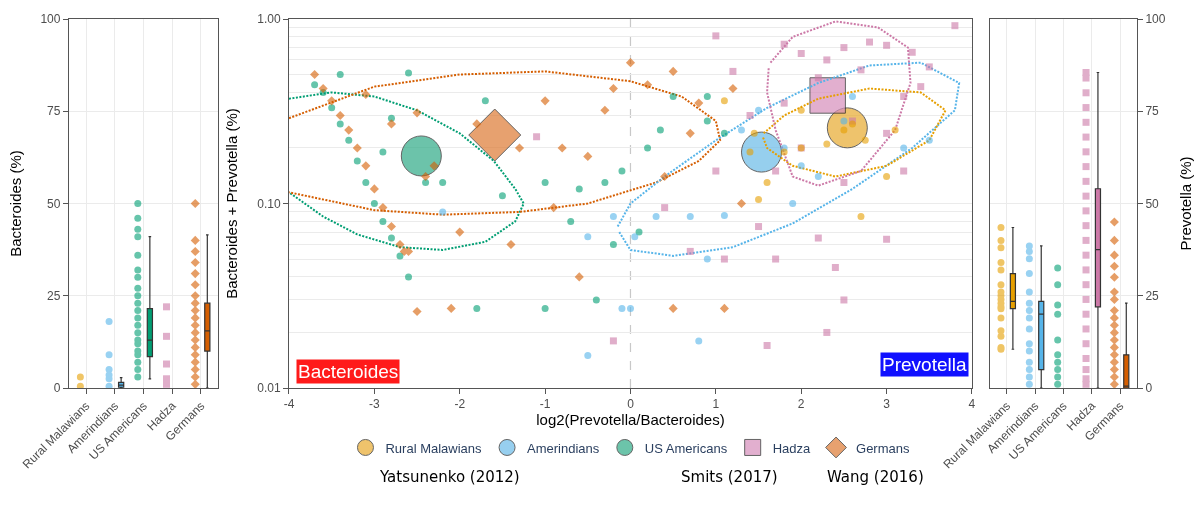 The image size is (1203, 510). Describe the element at coordinates (1152, 203) in the screenshot. I see `y-tick-label: 50` at that location.